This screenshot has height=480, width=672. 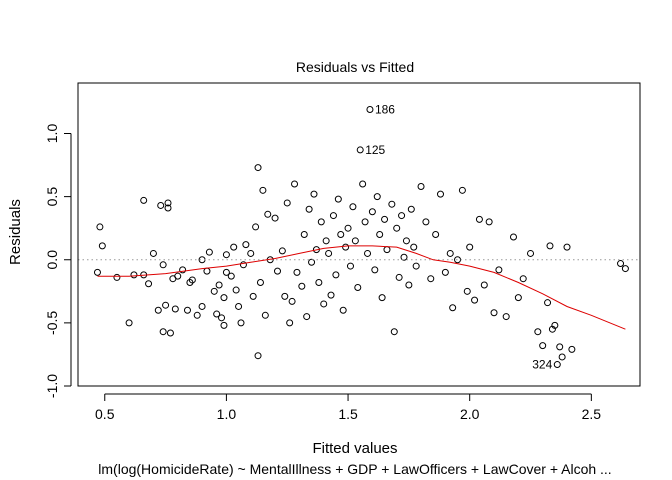 I want to click on y-tick-label: 1.0, so click(x=52, y=134).